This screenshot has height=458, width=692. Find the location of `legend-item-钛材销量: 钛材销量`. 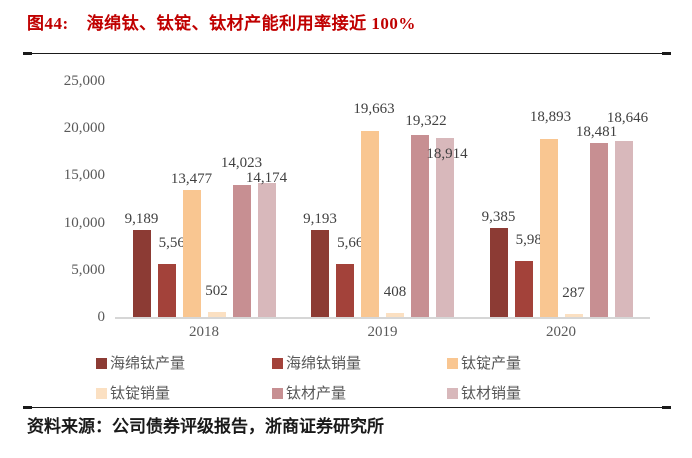

legend-item-钛材销量: 钛材销量 is located at coordinates (484, 392).